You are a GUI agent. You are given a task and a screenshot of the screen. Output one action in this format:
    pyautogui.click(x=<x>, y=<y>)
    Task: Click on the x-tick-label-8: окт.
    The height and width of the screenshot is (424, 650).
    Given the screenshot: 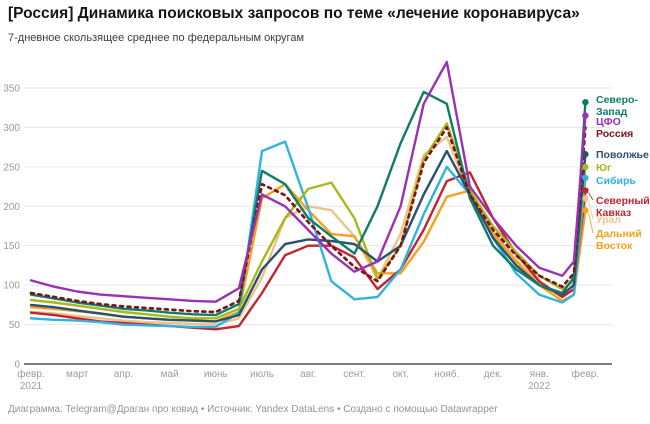 What is the action you would take?
    pyautogui.click(x=400, y=374)
    